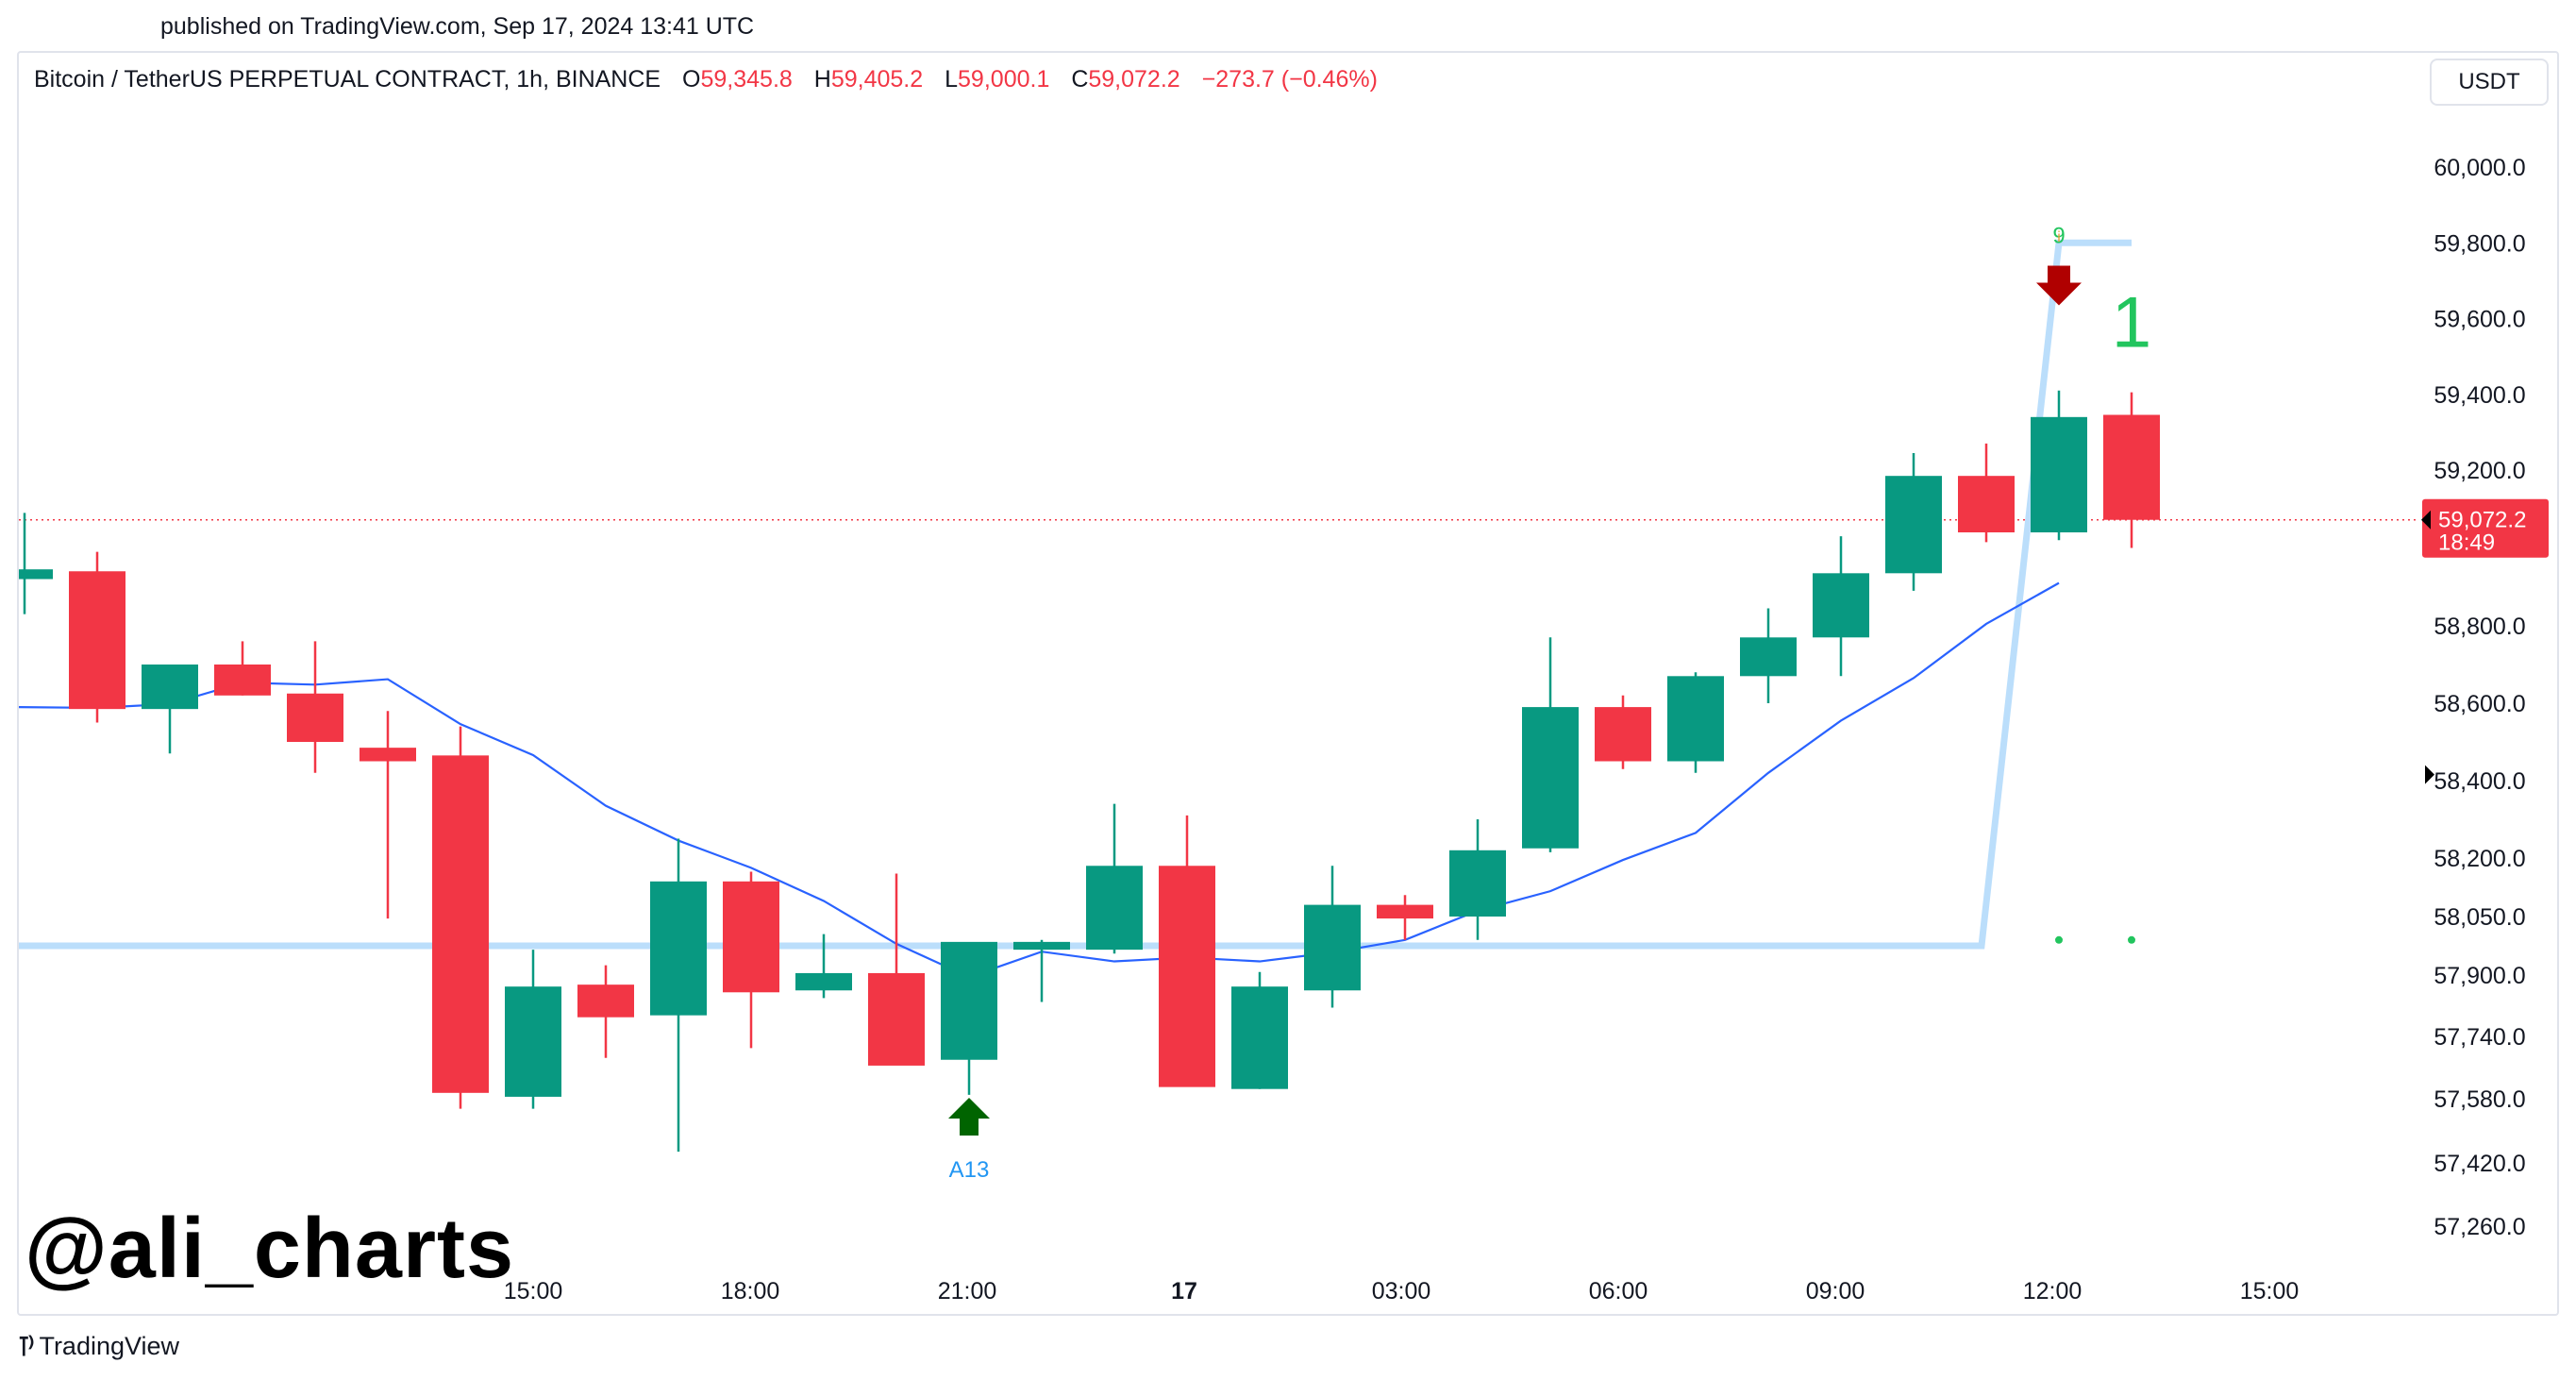  I want to click on tradingview-logo: ⊺⁾ TradingView, so click(98, 1346).